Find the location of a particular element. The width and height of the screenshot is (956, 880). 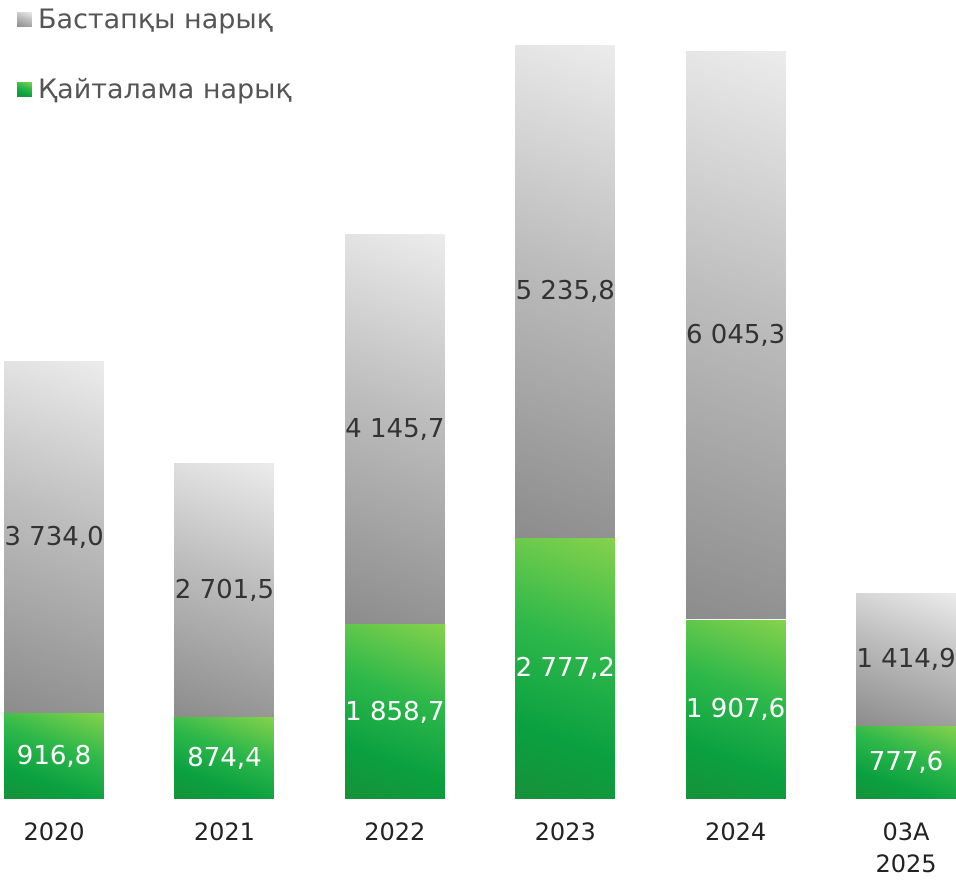

legend-item: Бастапқы нарық is located at coordinates (145, 19).